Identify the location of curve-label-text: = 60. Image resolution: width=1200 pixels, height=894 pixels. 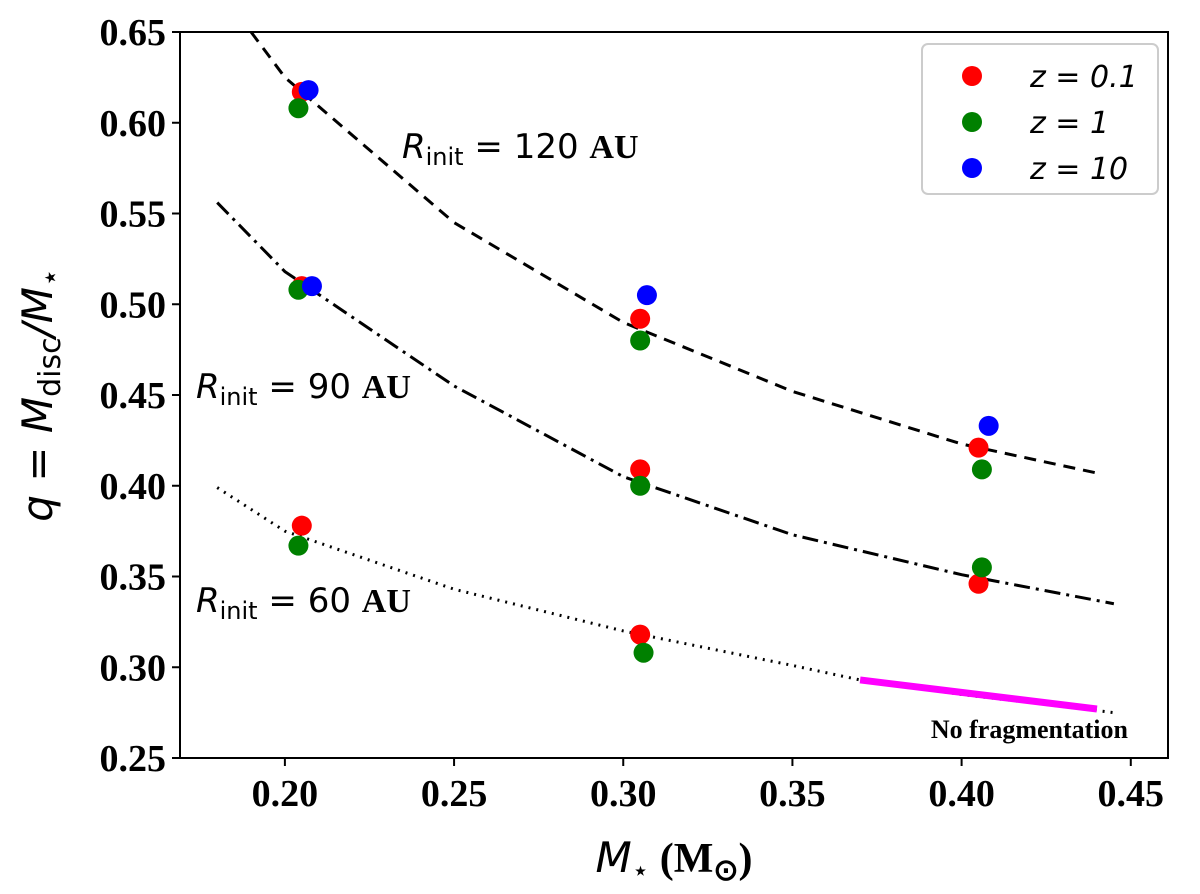
(310, 601).